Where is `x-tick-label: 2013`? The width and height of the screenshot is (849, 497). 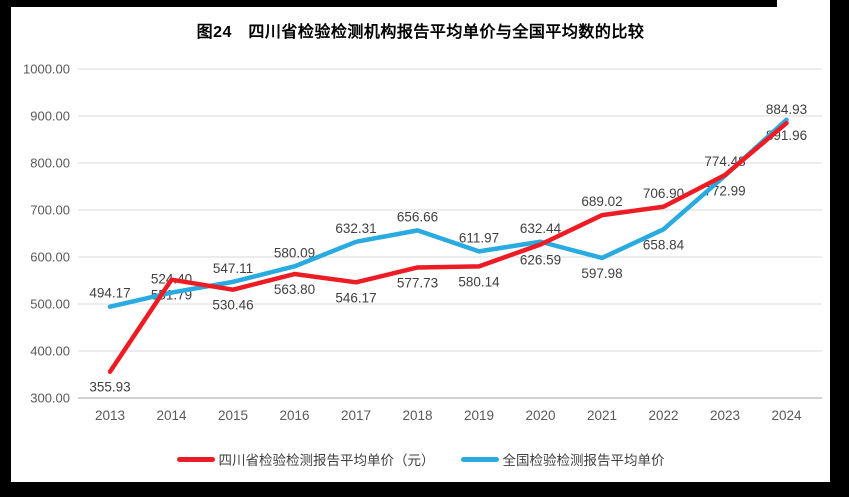 x-tick-label: 2013 is located at coordinates (110, 415).